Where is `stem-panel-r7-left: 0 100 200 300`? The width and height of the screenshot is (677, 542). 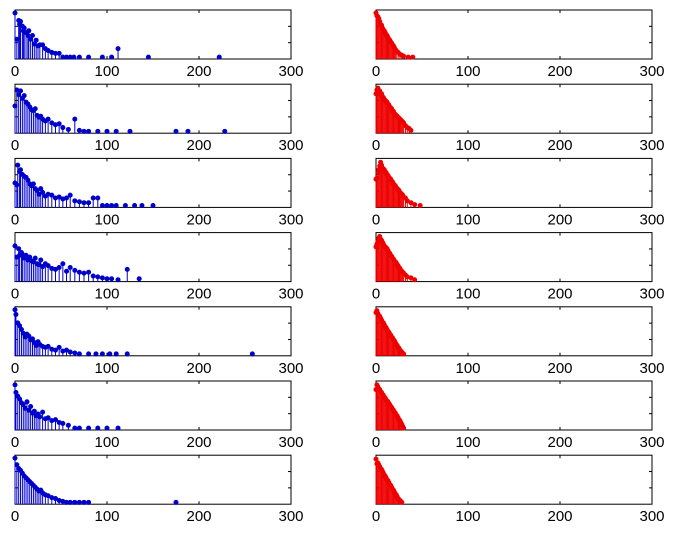 stem-panel-r7-left: 0 100 200 300 is located at coordinates (157, 489).